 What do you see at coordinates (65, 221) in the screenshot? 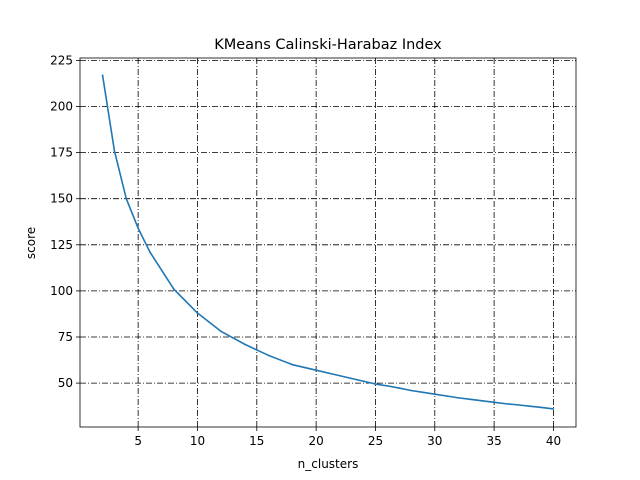
I see `y-axis-ticks: 50 75 100 125 150 175 200 225` at bounding box center [65, 221].